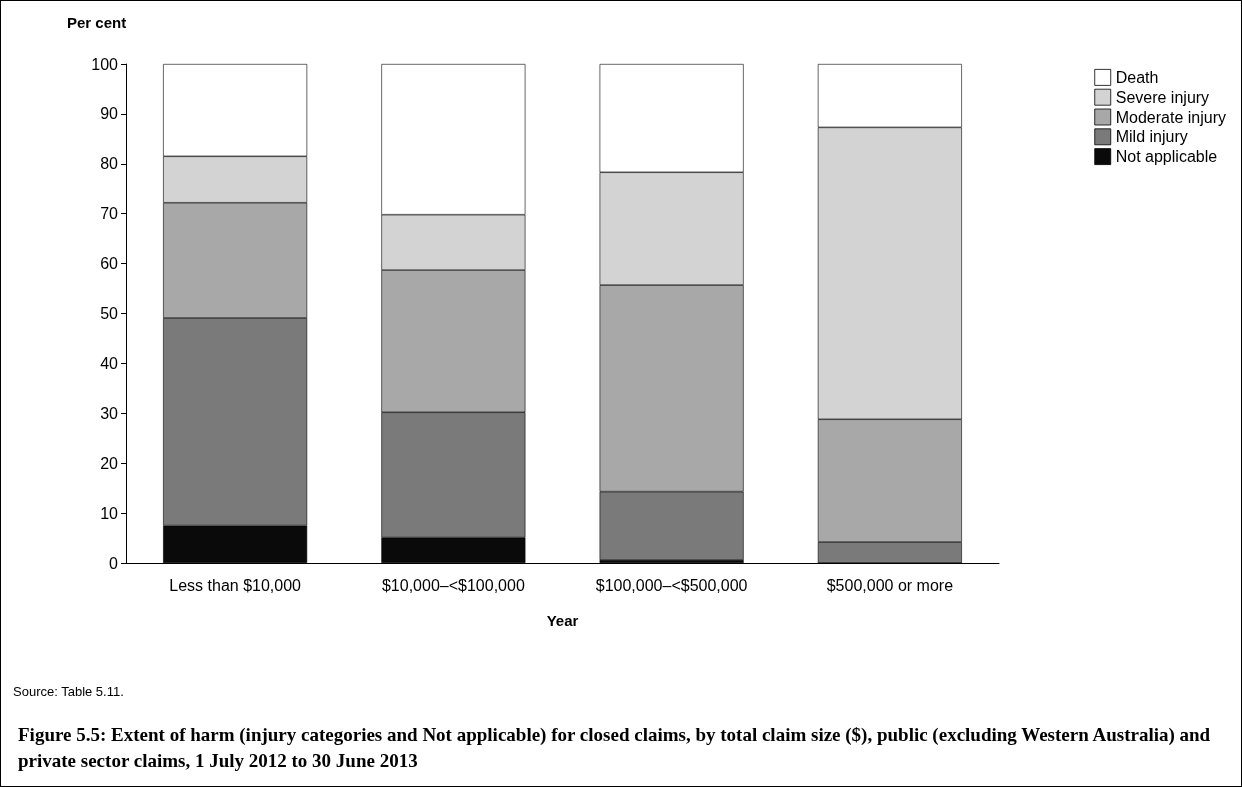 The image size is (1242, 787). What do you see at coordinates (1162, 97) in the screenshot?
I see `legend-label: Severe injury` at bounding box center [1162, 97].